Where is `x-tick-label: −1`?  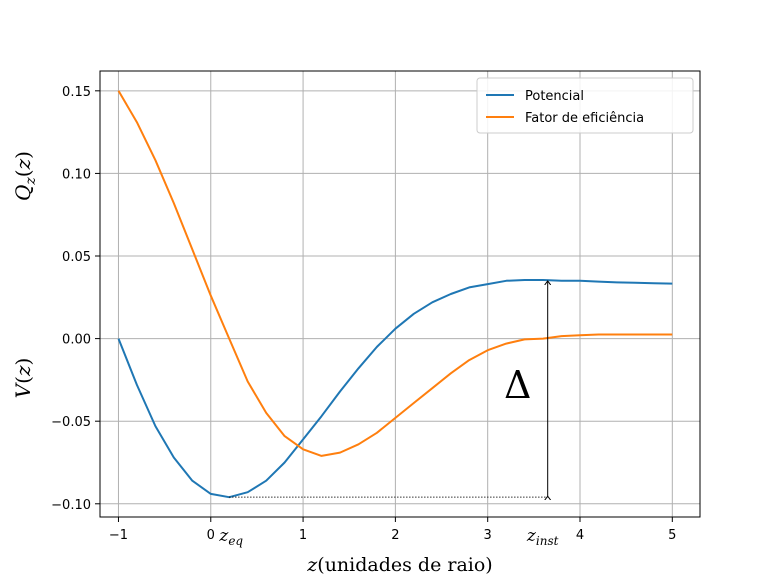
x-tick-label: −1 is located at coordinates (118, 535).